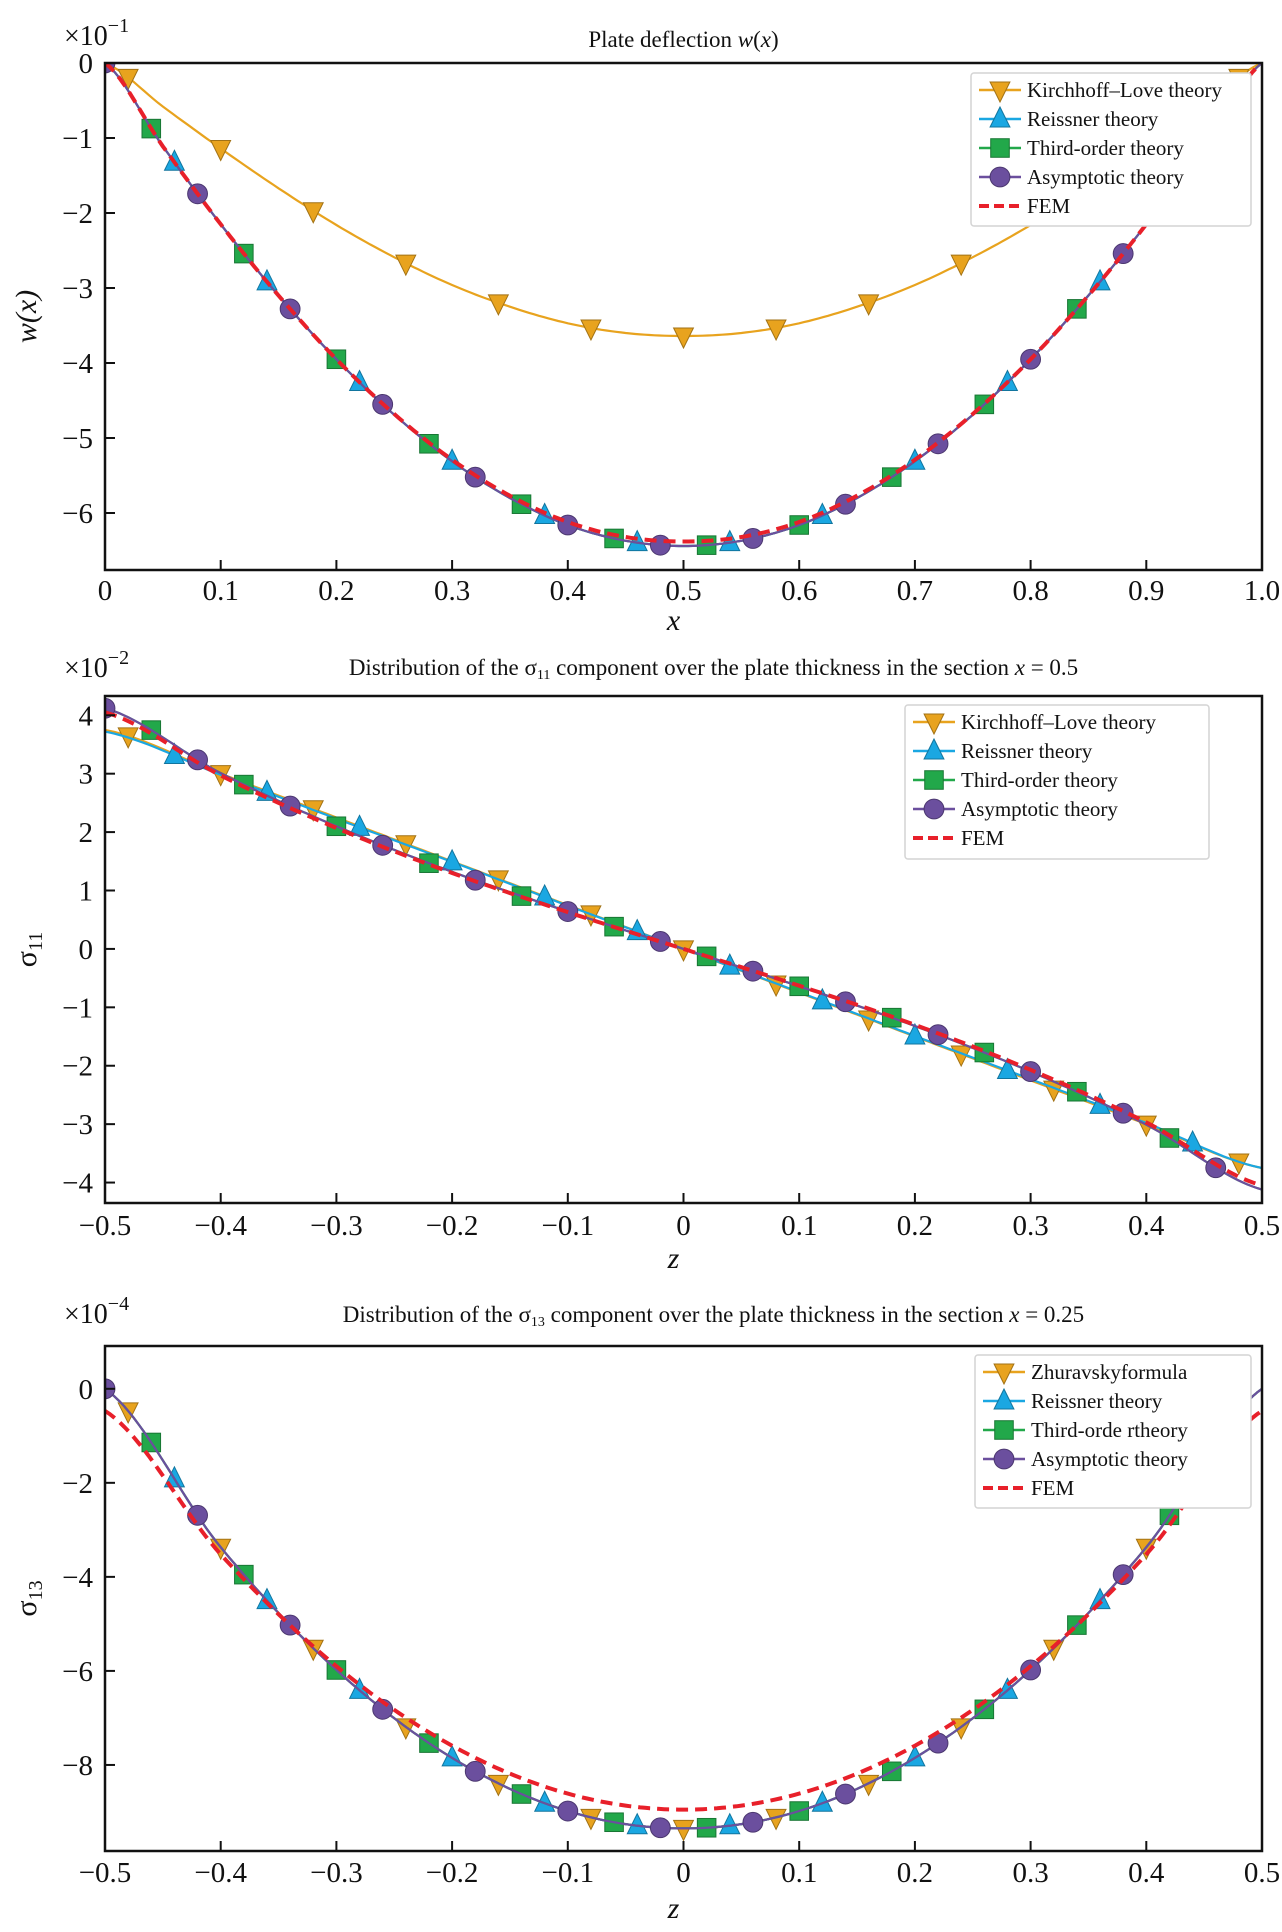 The width and height of the screenshot is (1282, 1932). Describe the element at coordinates (1105, 177) in the screenshot. I see `legend-label: Asymptotic theory` at that location.